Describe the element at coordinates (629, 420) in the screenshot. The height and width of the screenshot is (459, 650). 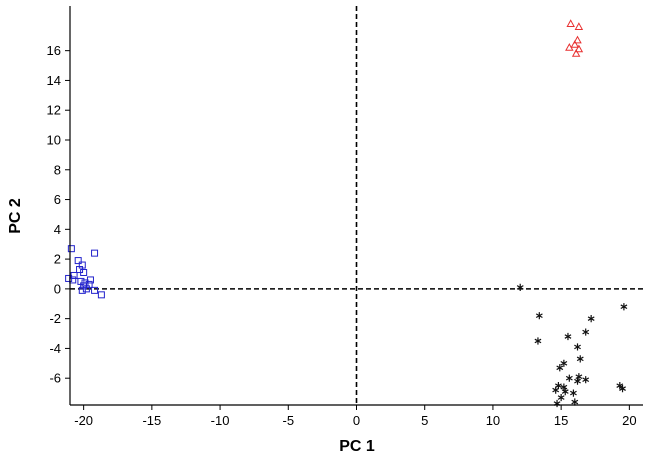
I see `x-tick-label: 20` at that location.